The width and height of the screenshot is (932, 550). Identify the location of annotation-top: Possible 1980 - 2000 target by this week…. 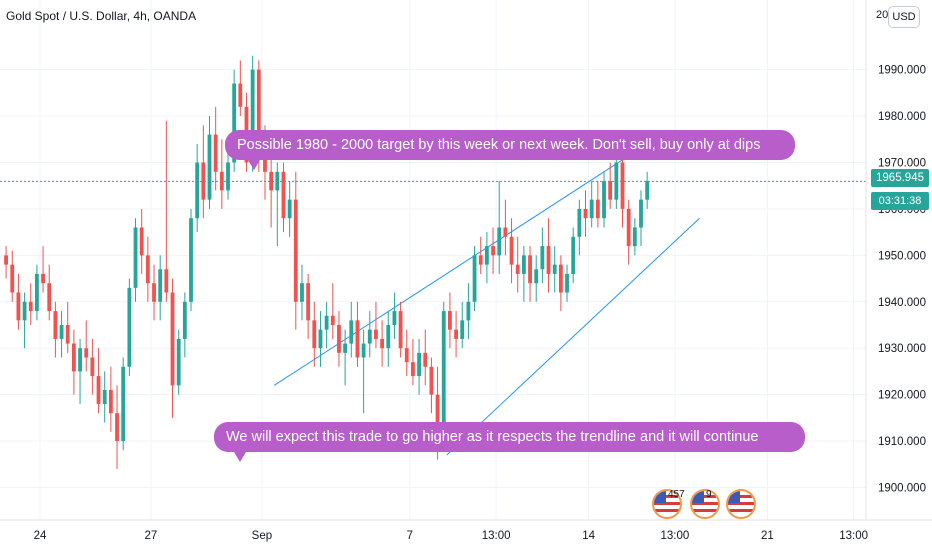
(510, 145).